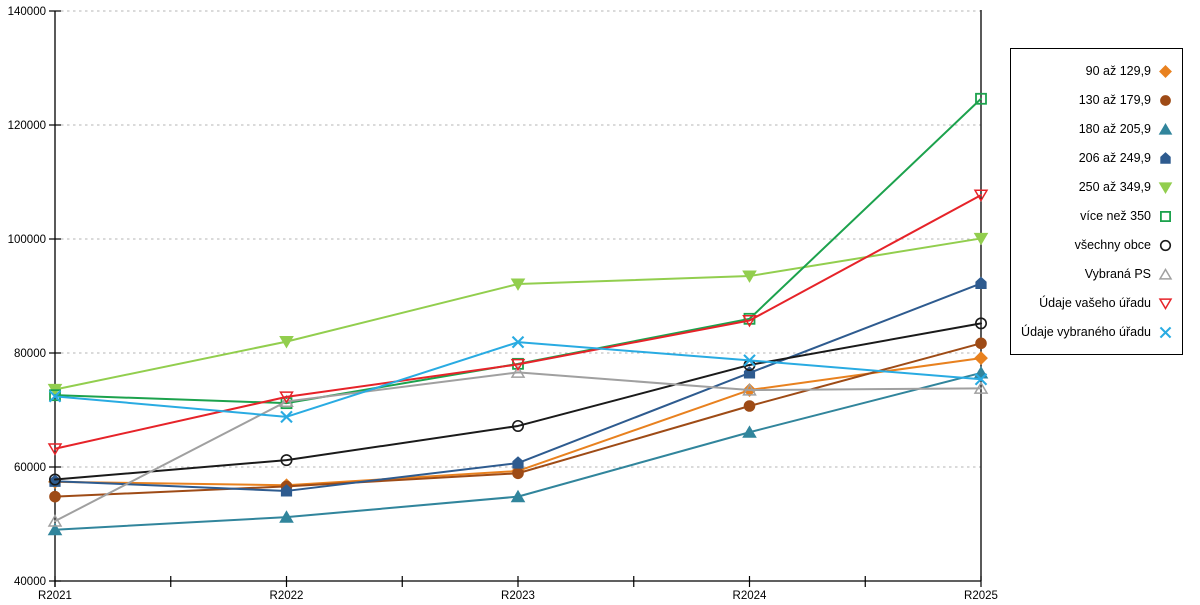 The height and width of the screenshot is (605, 1200). I want to click on pentagon-icon, so click(1165, 158).